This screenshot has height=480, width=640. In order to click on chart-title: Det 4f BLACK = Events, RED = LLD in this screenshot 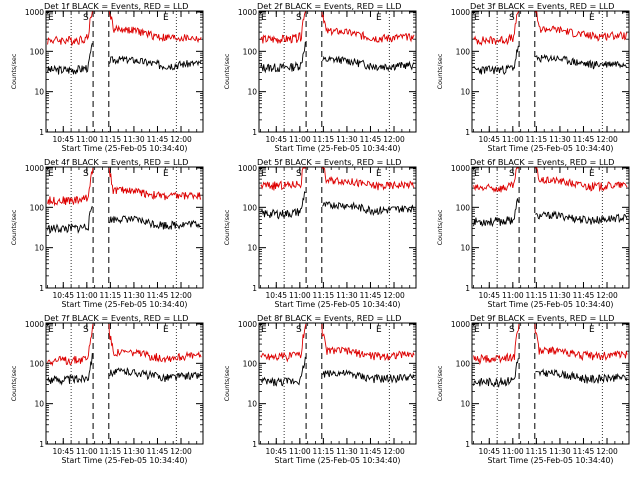, I will do `click(116, 162)`.